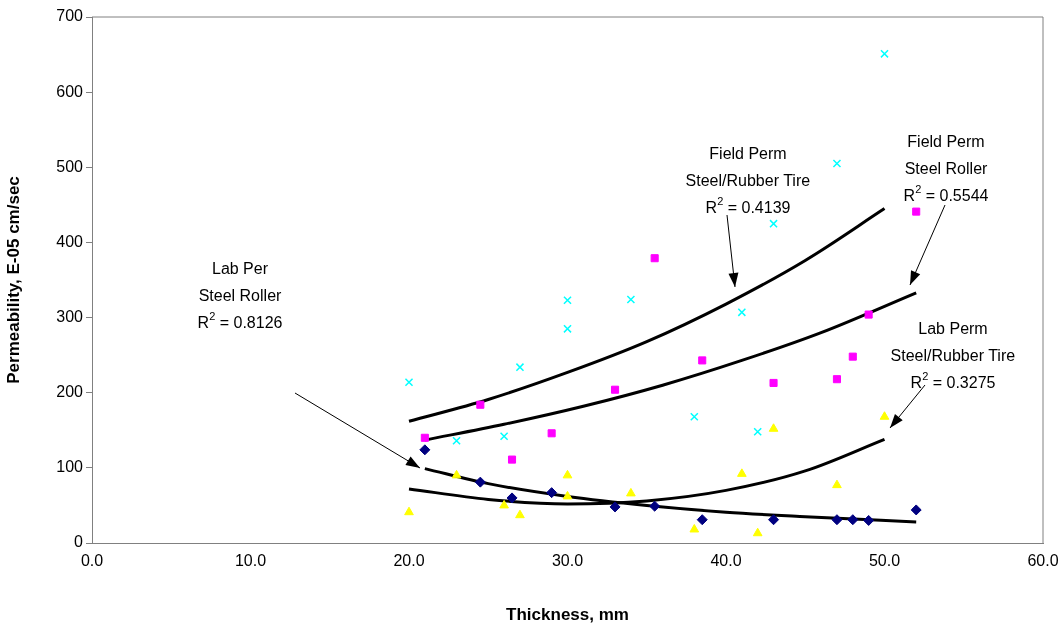 The height and width of the screenshot is (630, 1063). Describe the element at coordinates (70, 91) in the screenshot. I see `y-tick-label: 600` at that location.